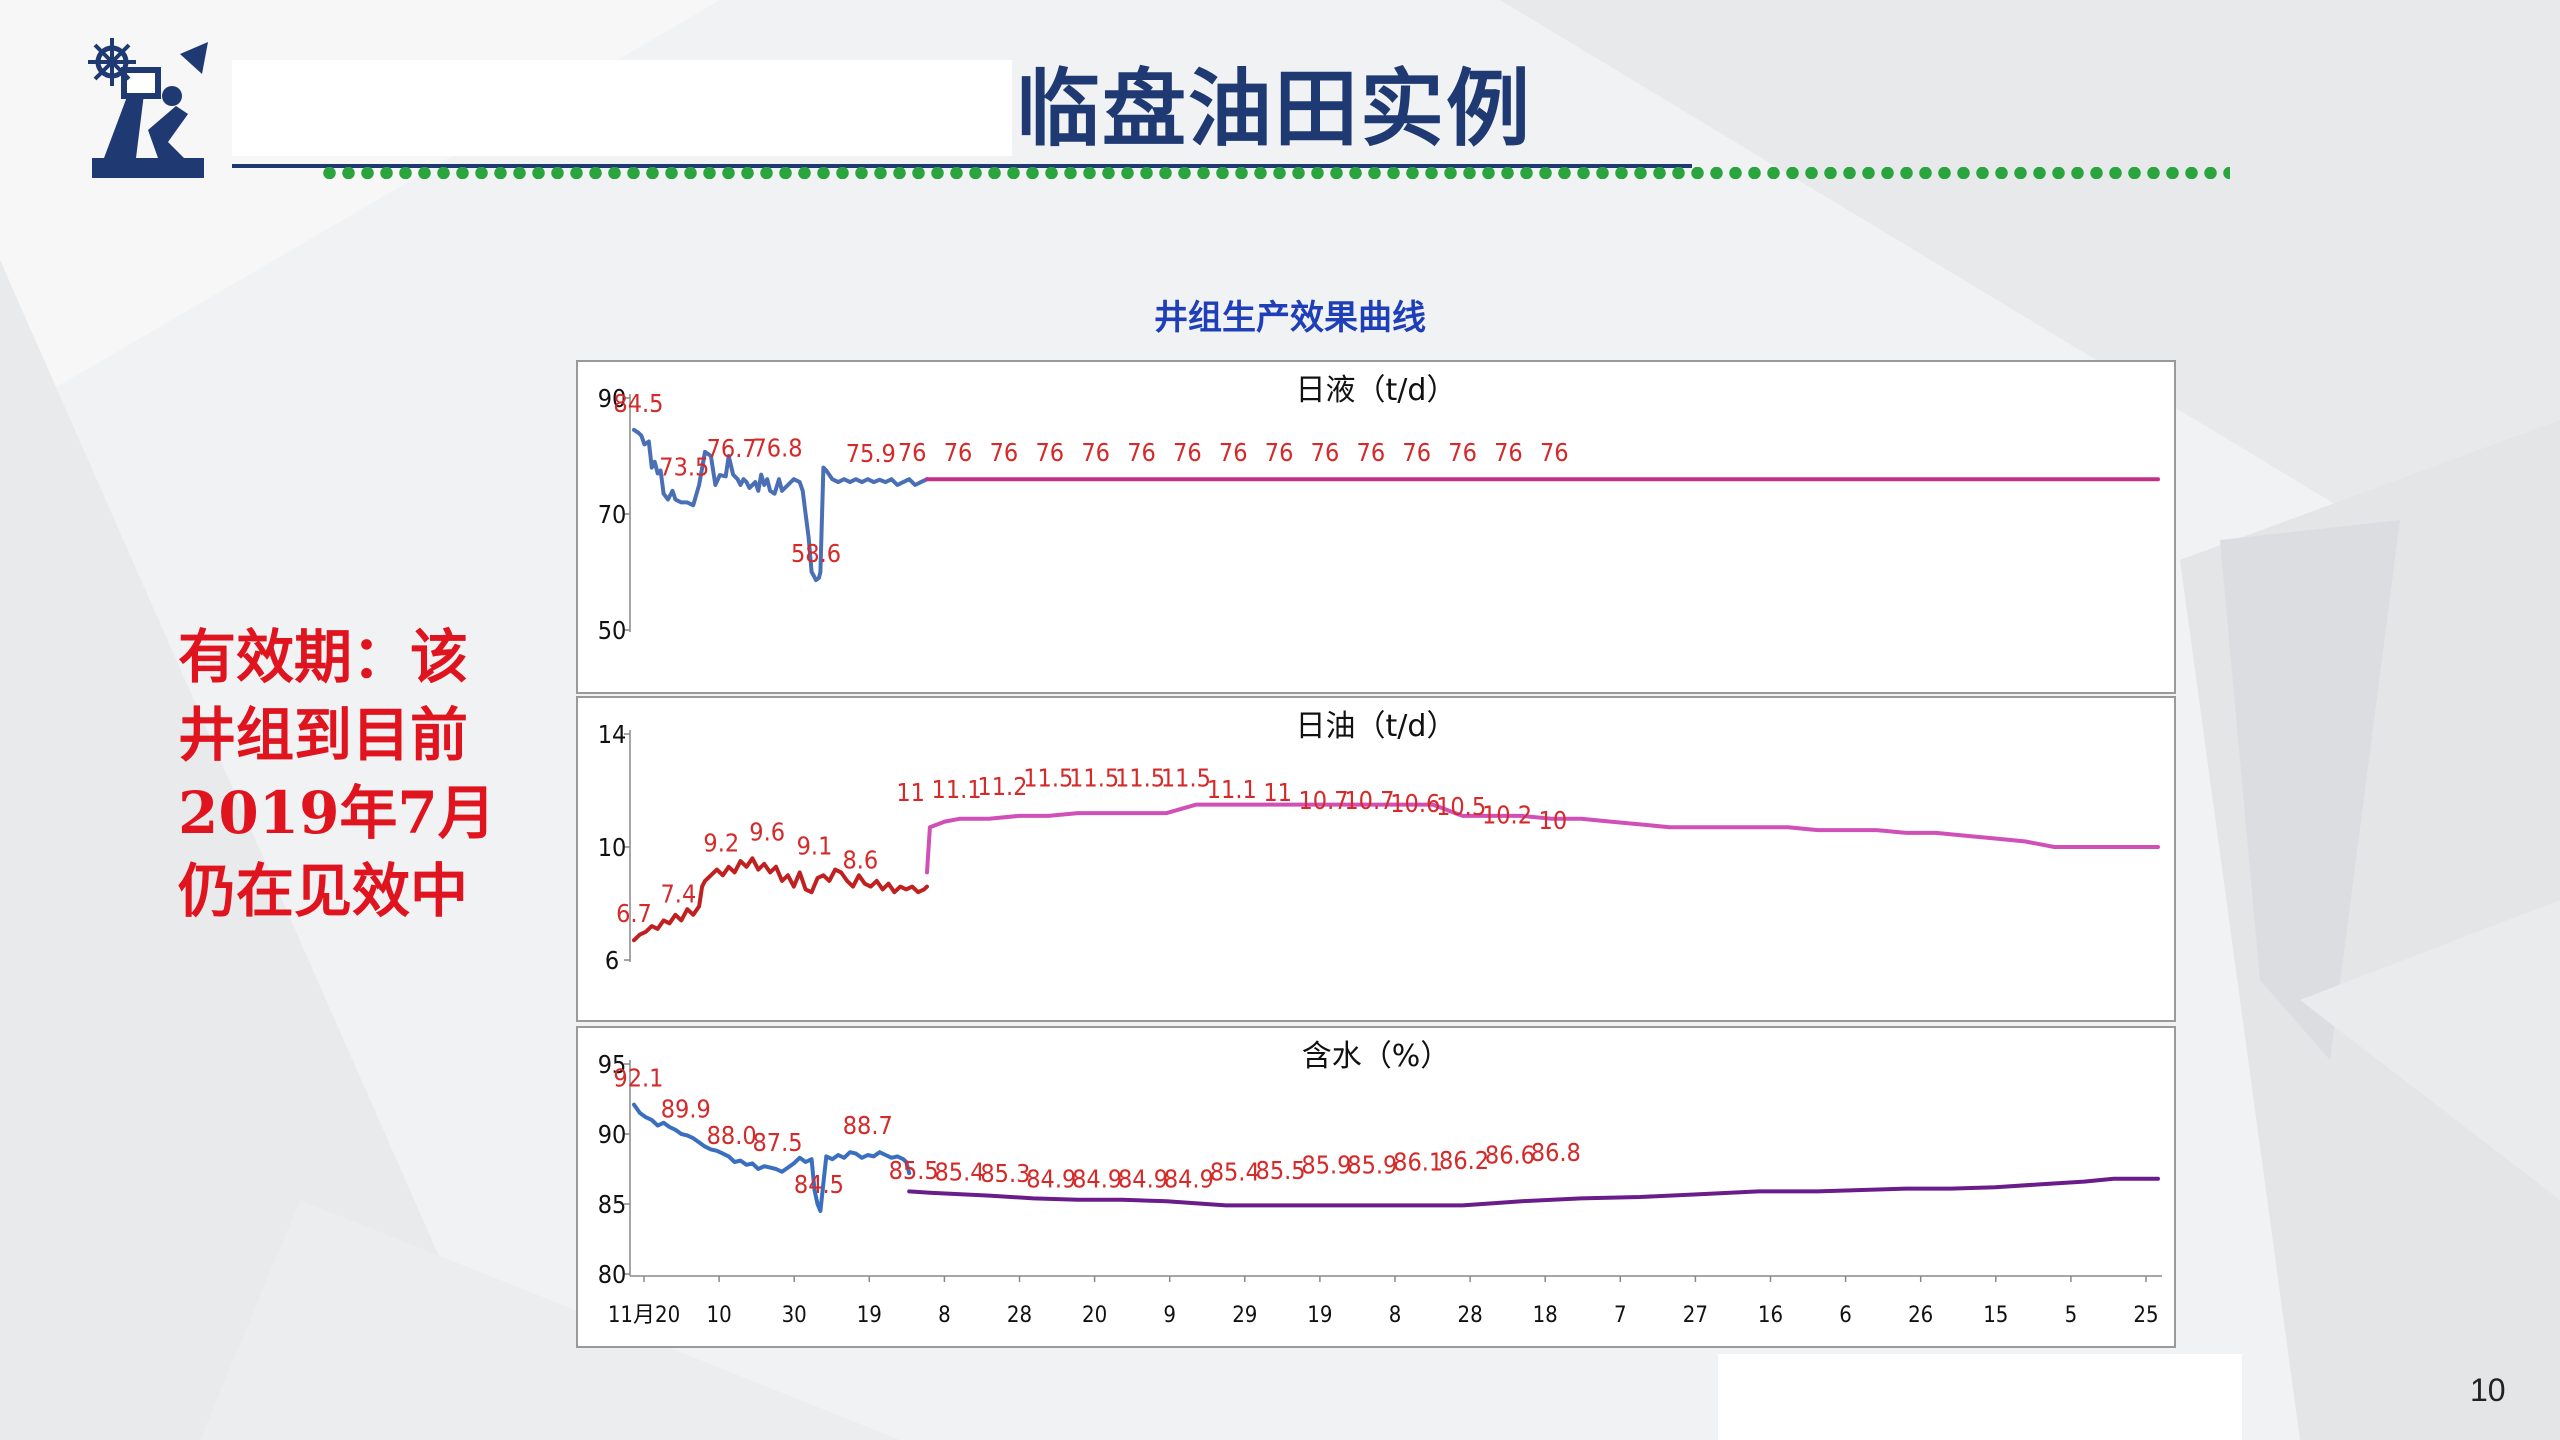  I want to click on y-tick-label: 6, so click(612, 960).